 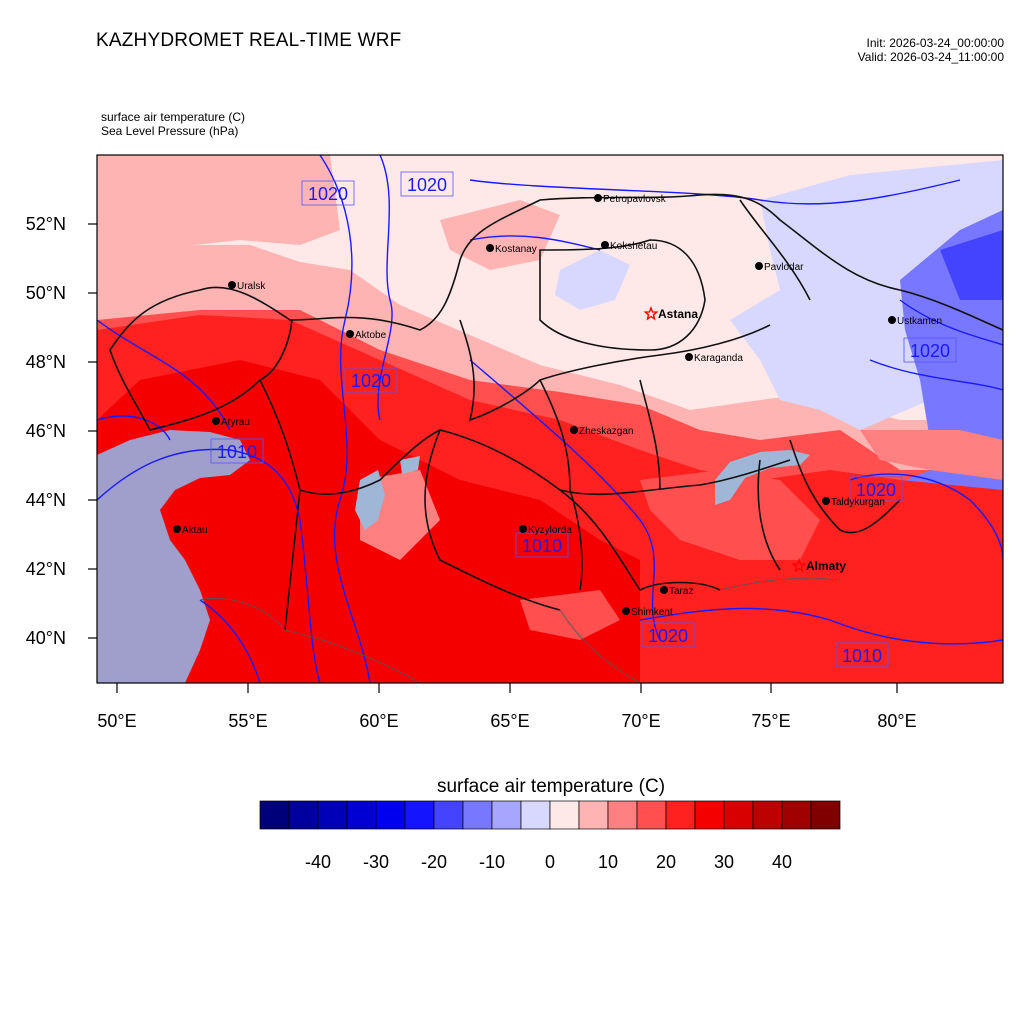 I want to click on colorbar-tick-label: -10, so click(x=492, y=862).